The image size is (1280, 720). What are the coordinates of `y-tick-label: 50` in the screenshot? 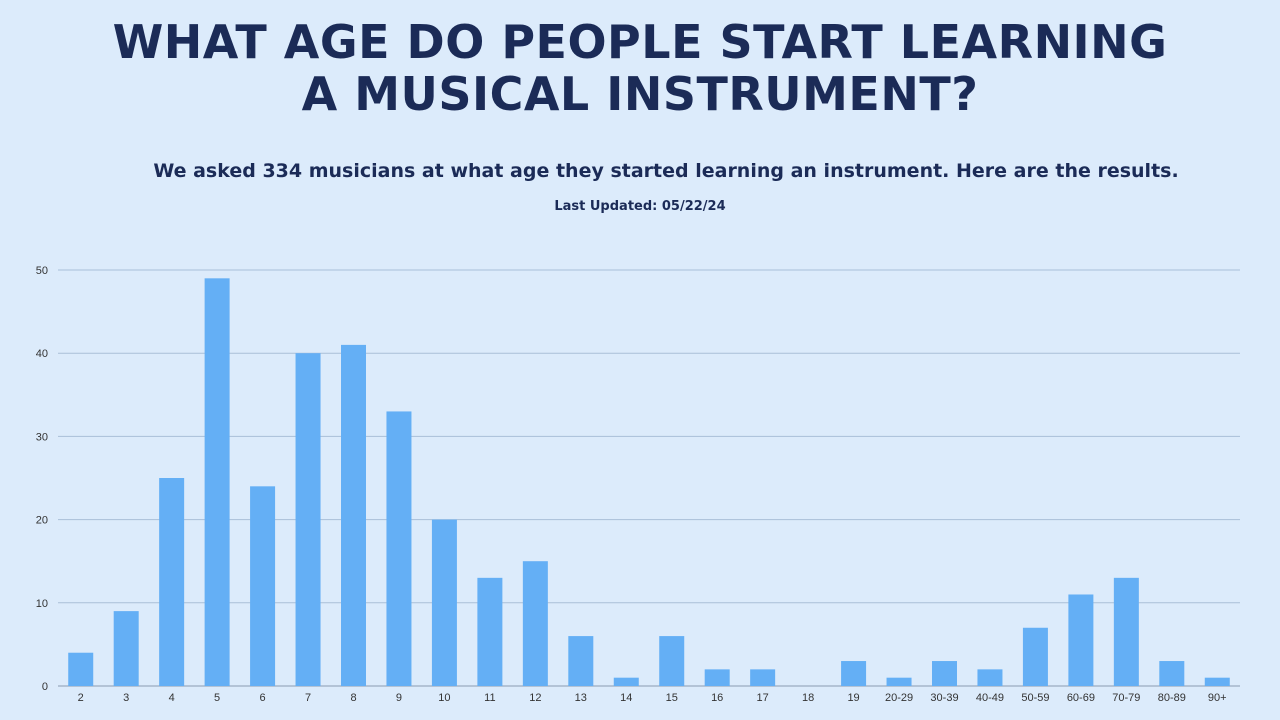 It's located at (42, 271).